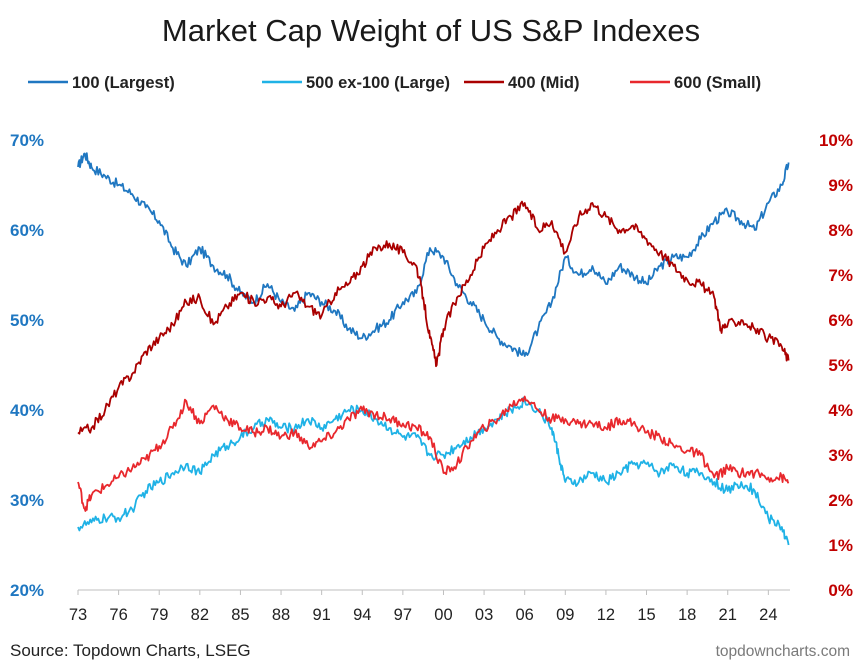  I want to click on source-note: Source: Topdown Charts, LSEG, so click(130, 650).